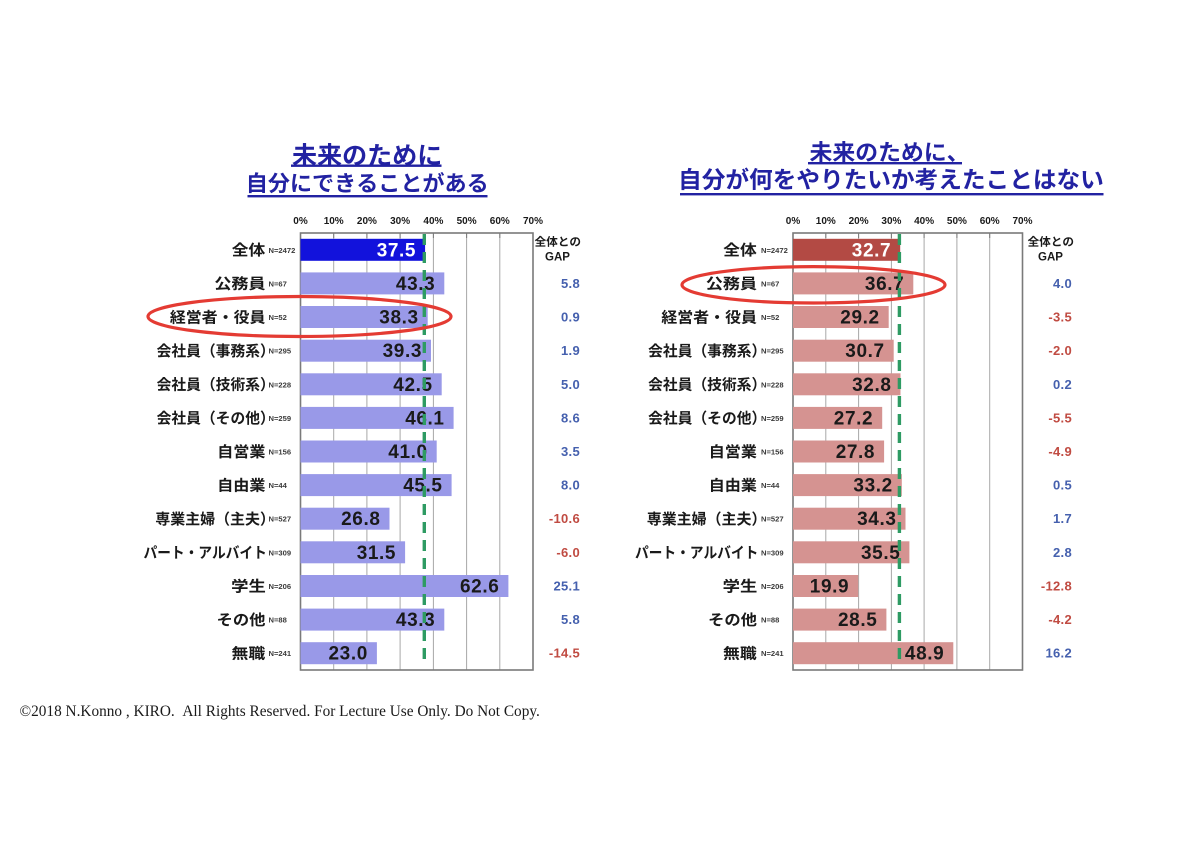 Image resolution: width=1180 pixels, height=846 pixels. I want to click on svg-text: 4.0, so click(1062, 283).